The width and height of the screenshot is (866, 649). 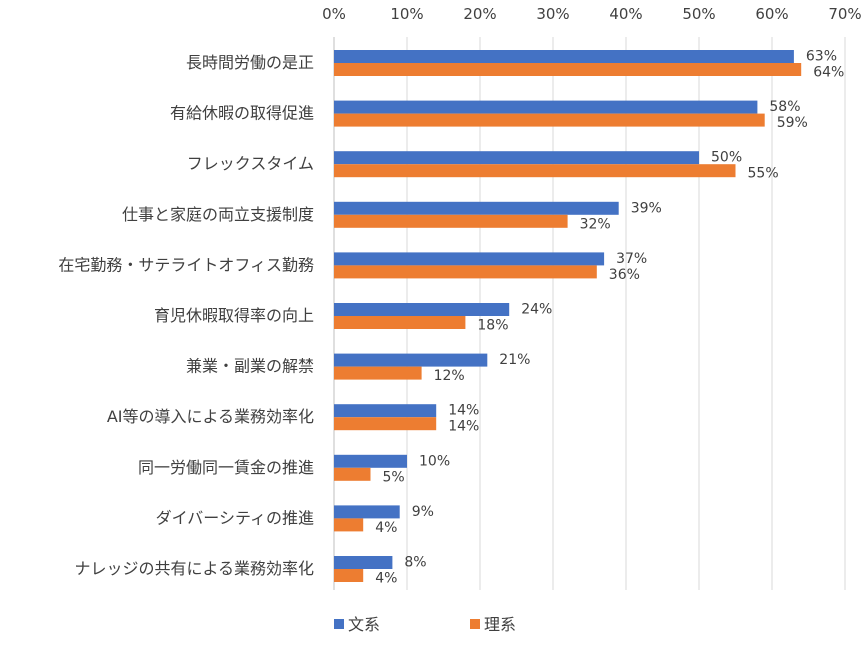 I want to click on x-tick-label: 50%, so click(x=698, y=14).